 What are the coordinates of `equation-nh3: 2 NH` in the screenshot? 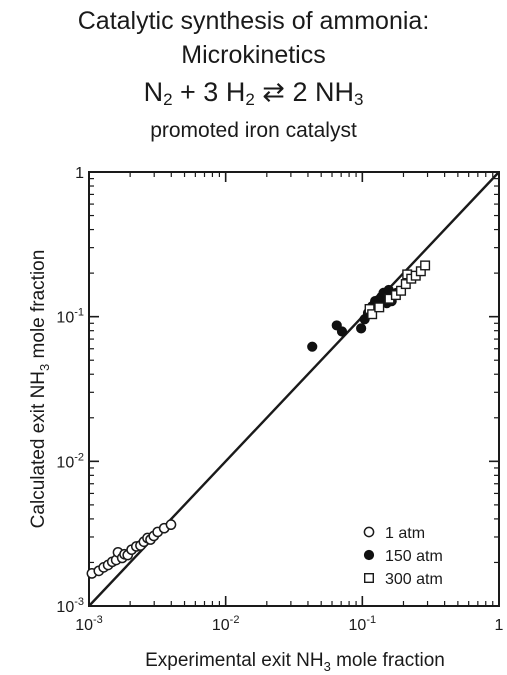 It's located at (323, 92).